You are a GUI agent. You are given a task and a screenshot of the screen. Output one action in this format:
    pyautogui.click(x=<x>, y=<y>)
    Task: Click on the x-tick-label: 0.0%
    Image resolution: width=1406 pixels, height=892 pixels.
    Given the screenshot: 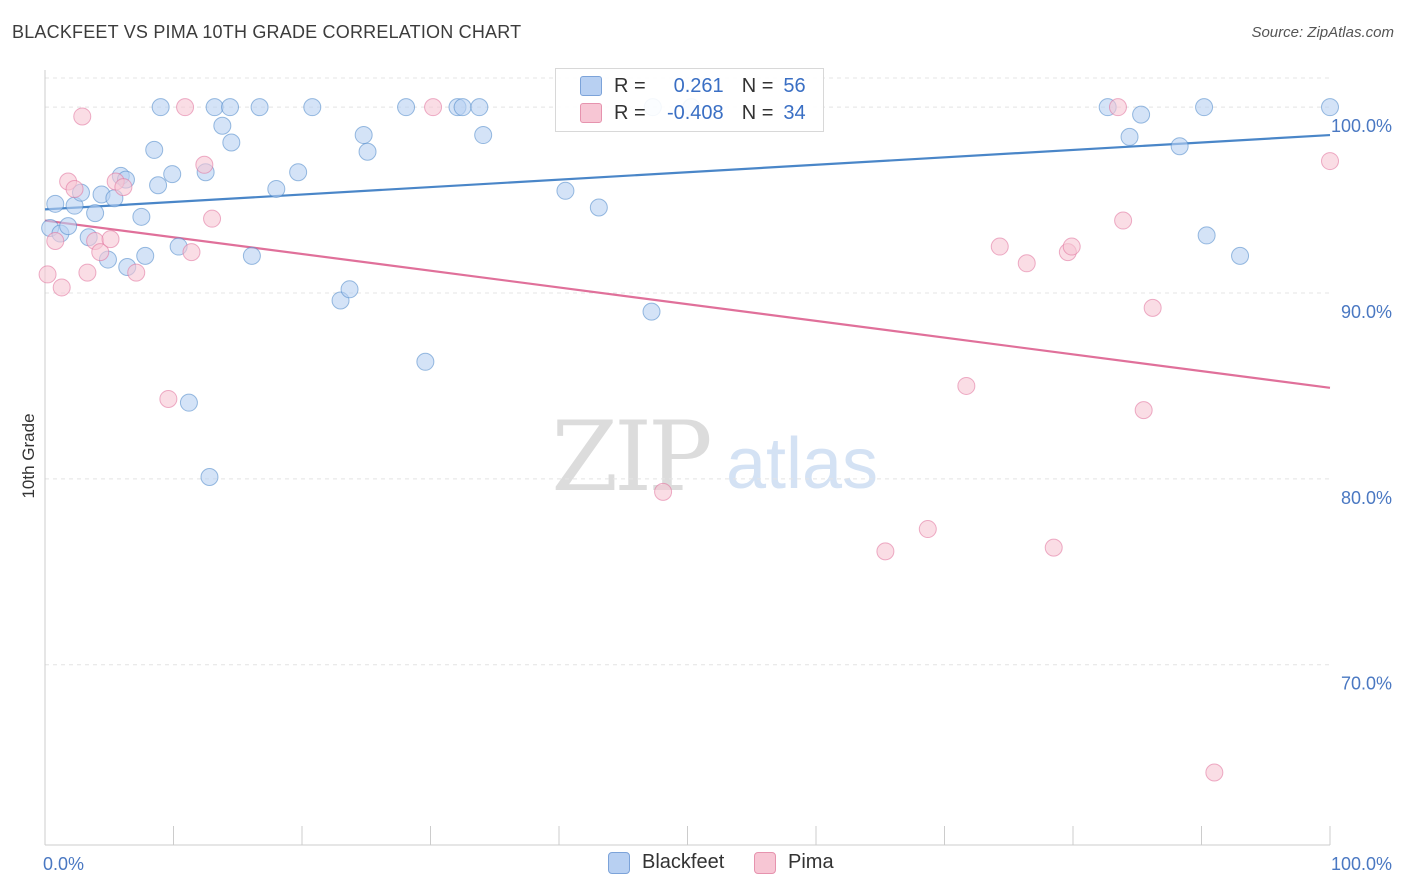 What is the action you would take?
    pyautogui.click(x=63, y=864)
    